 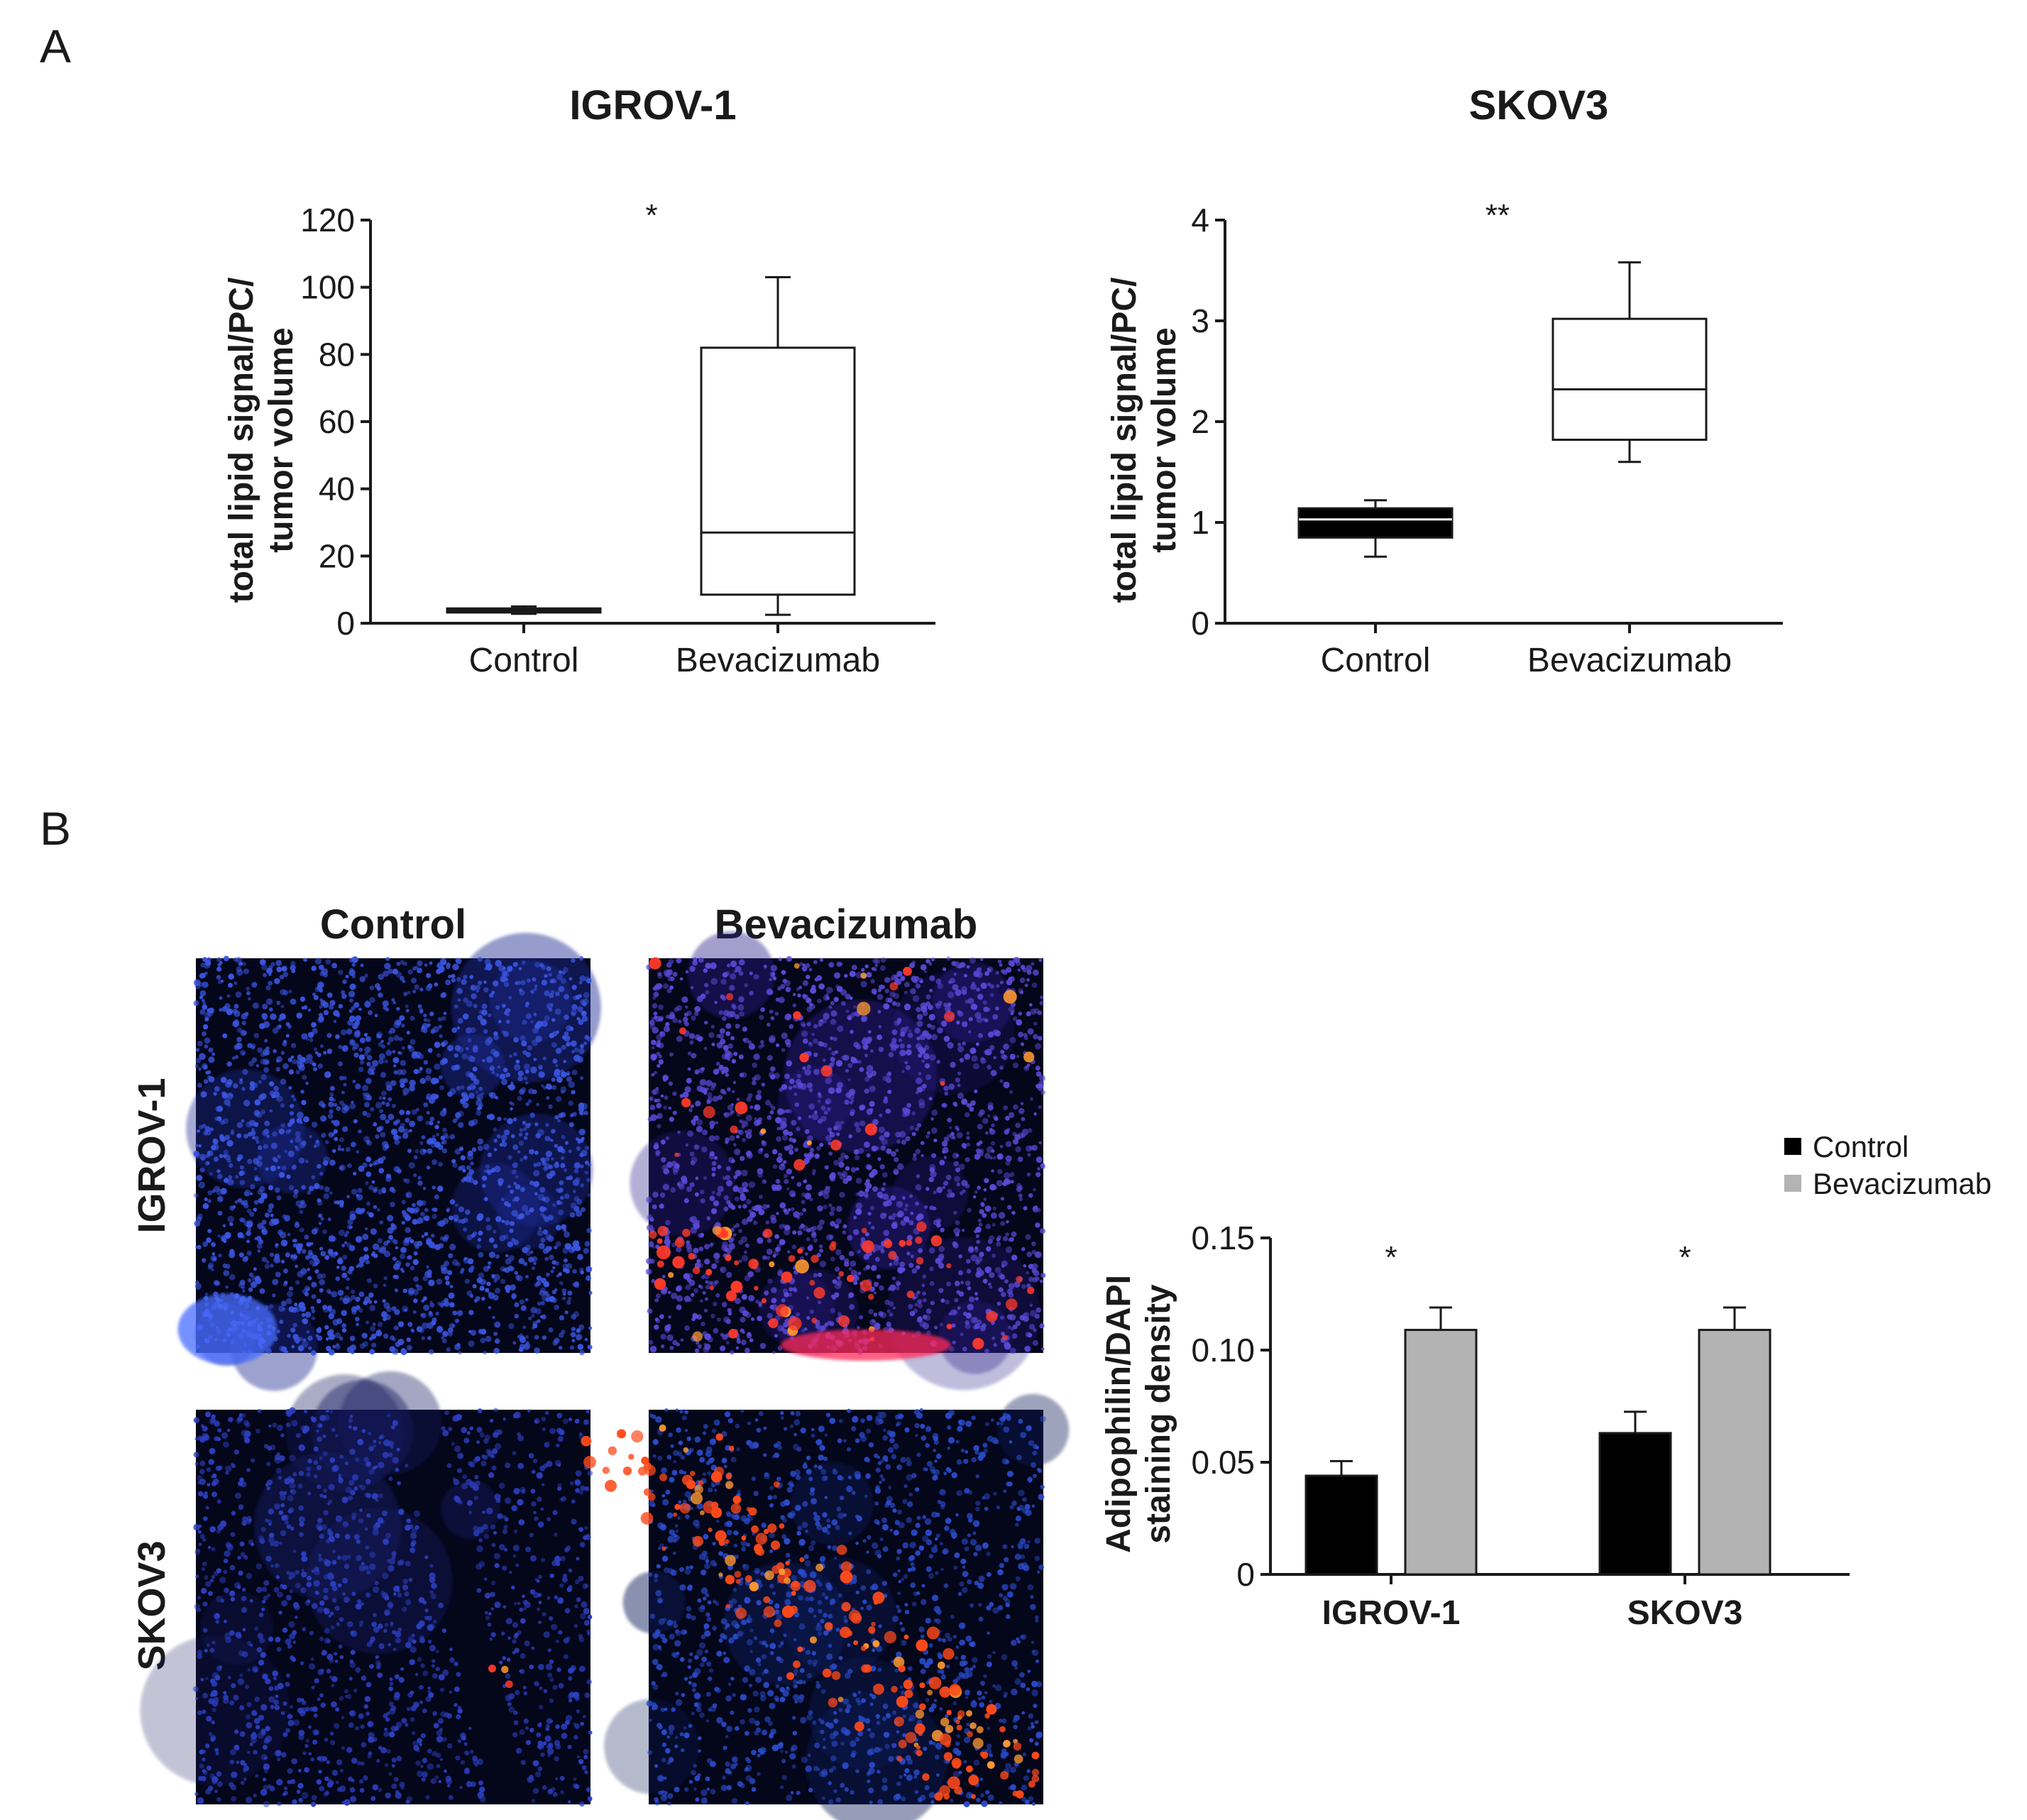 I want to click on y-tick-label: 60, so click(x=337, y=421).